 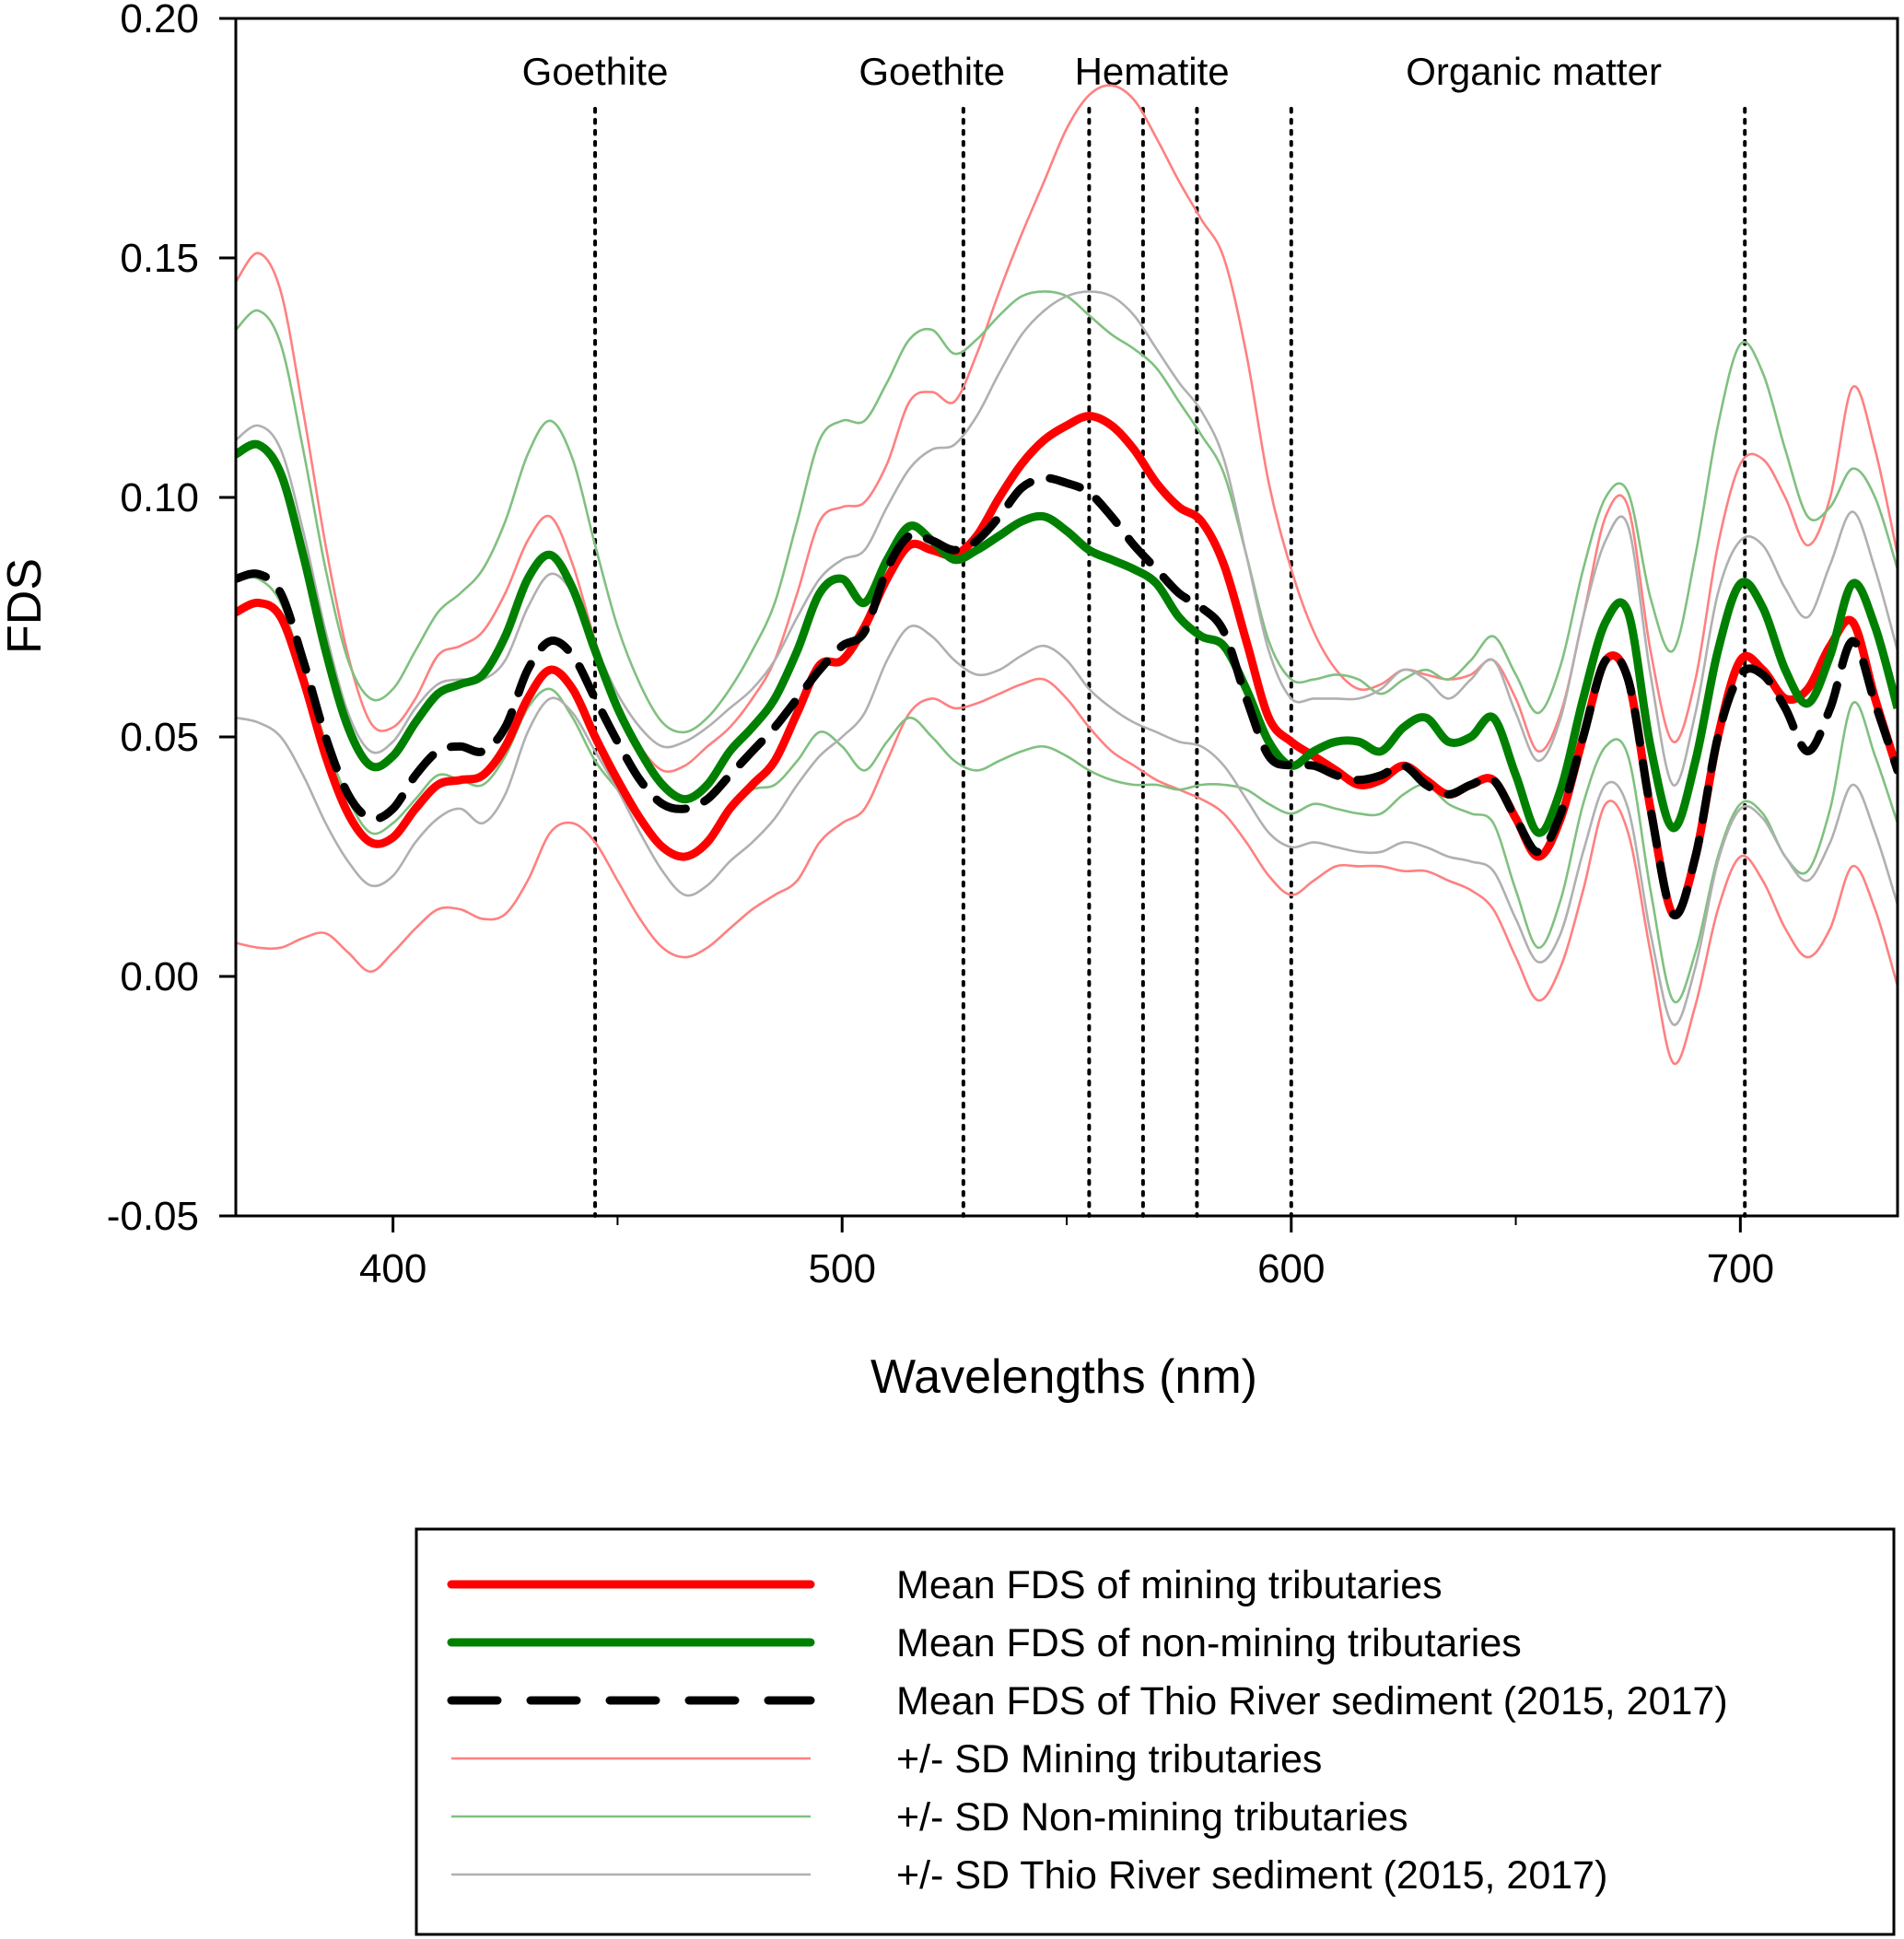 I want to click on y-tick-label-4: 0.15, so click(x=159, y=259).